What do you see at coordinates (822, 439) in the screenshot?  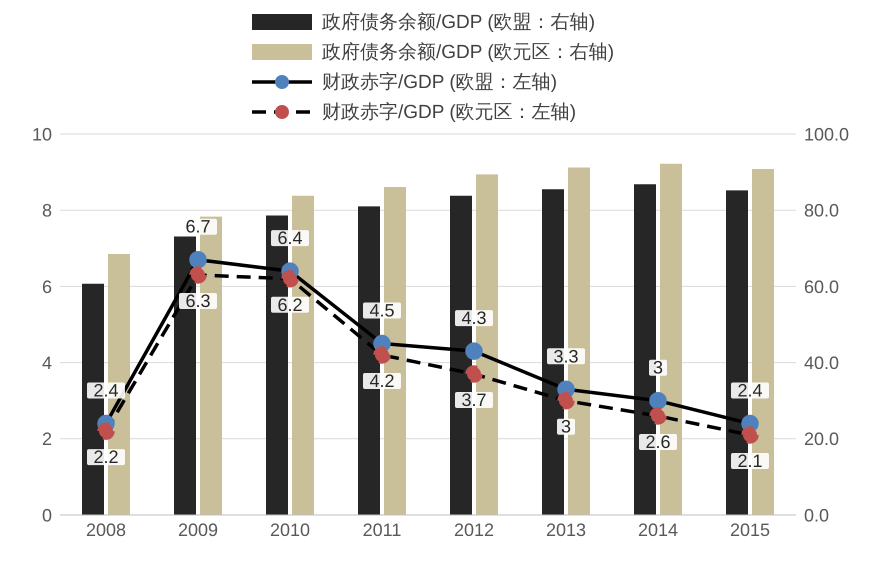 I see `y2-tick-label: 20.0` at bounding box center [822, 439].